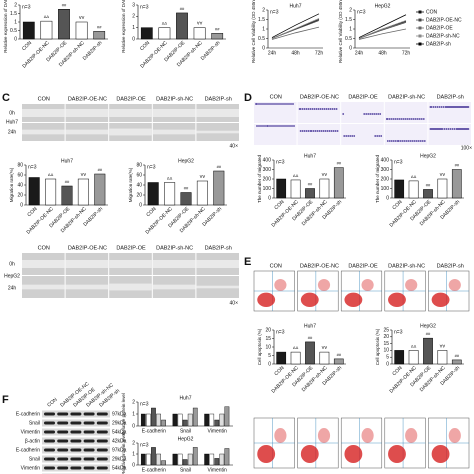 The width and height of the screenshot is (474, 474). Describe the element at coordinates (350, 29) in the screenshot. I see `y-tick-label: 1` at that location.